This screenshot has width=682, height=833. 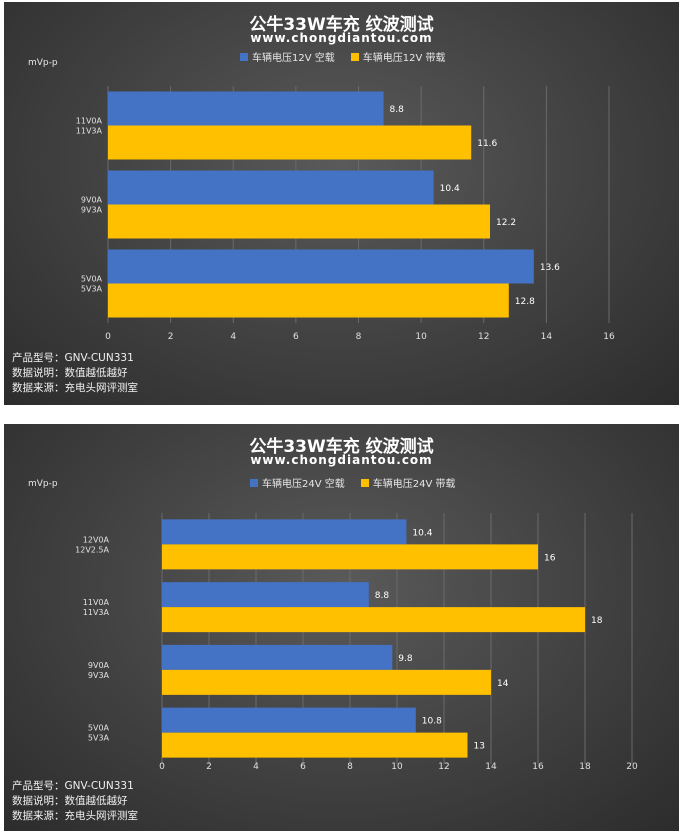 I want to click on data-label: 11.6, so click(x=487, y=144).